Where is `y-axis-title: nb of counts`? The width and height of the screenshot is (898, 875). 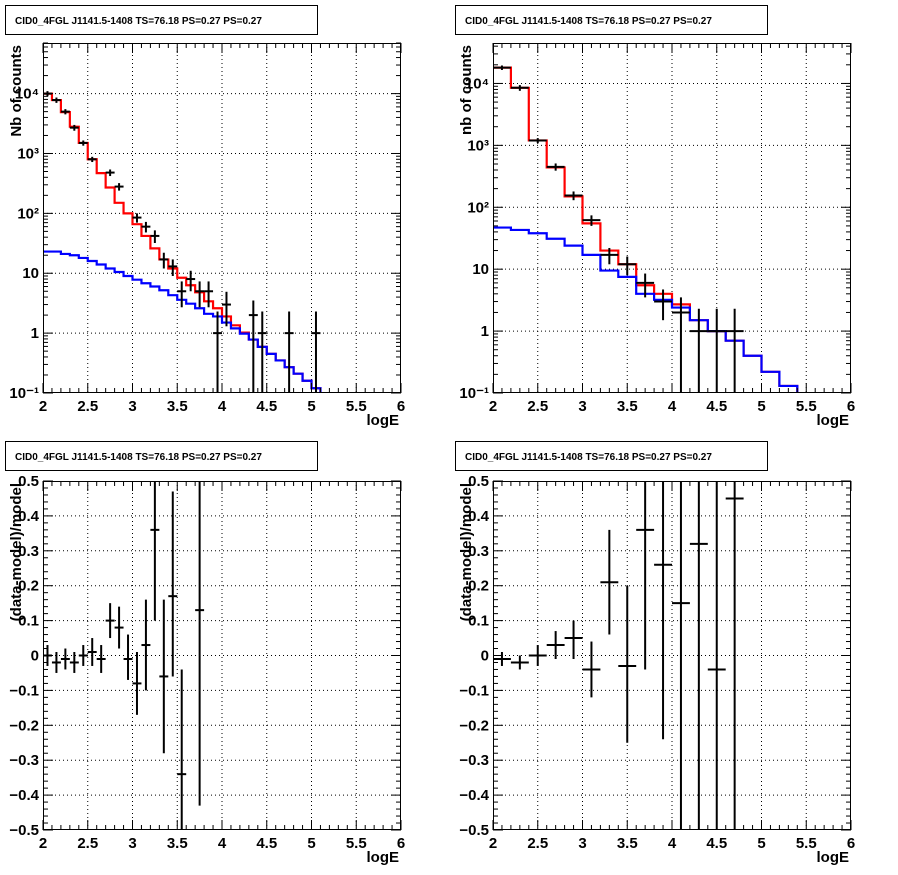
y-axis-title: nb of counts is located at coordinates (466, 90).